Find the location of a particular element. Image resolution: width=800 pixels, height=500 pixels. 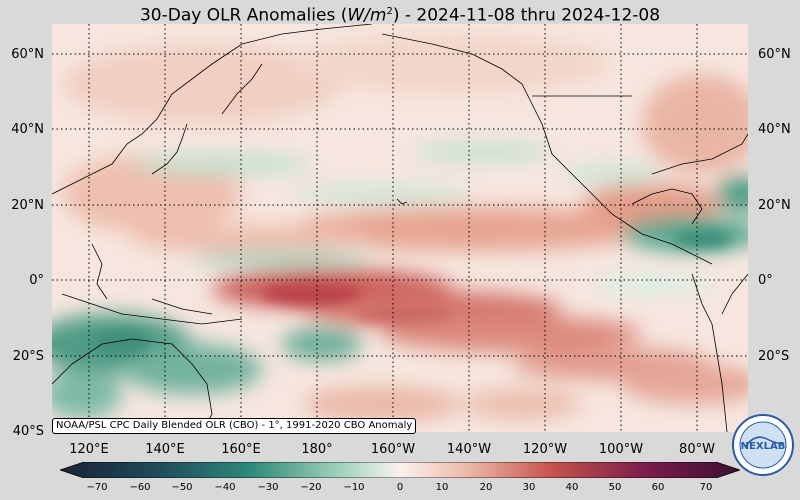

cbar-tick-70: 70 is located at coordinates (706, 487).